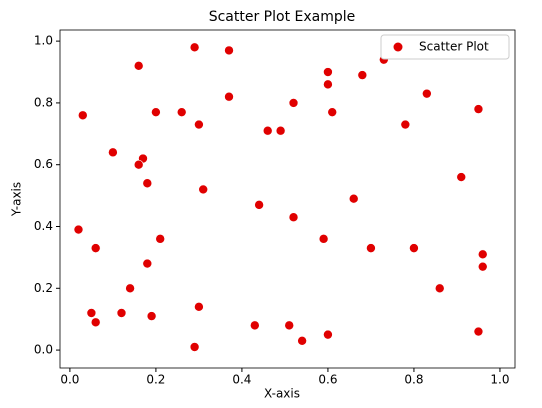 This screenshot has height=408, width=542. I want to click on y-tick-label: 0.6, so click(43, 164).